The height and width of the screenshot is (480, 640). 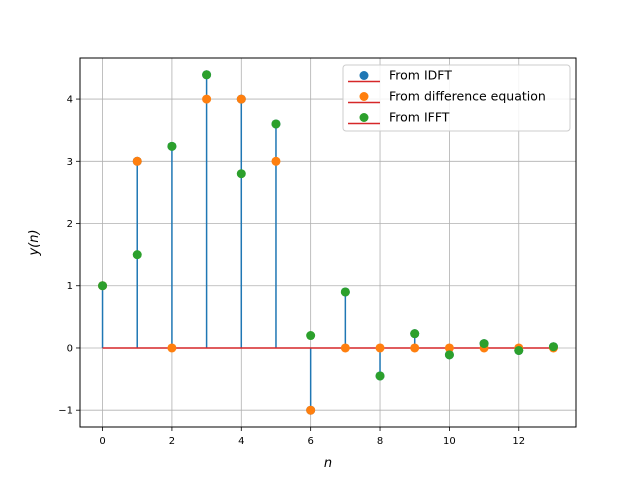 I want to click on y-tick-label: 1, so click(x=70, y=286).